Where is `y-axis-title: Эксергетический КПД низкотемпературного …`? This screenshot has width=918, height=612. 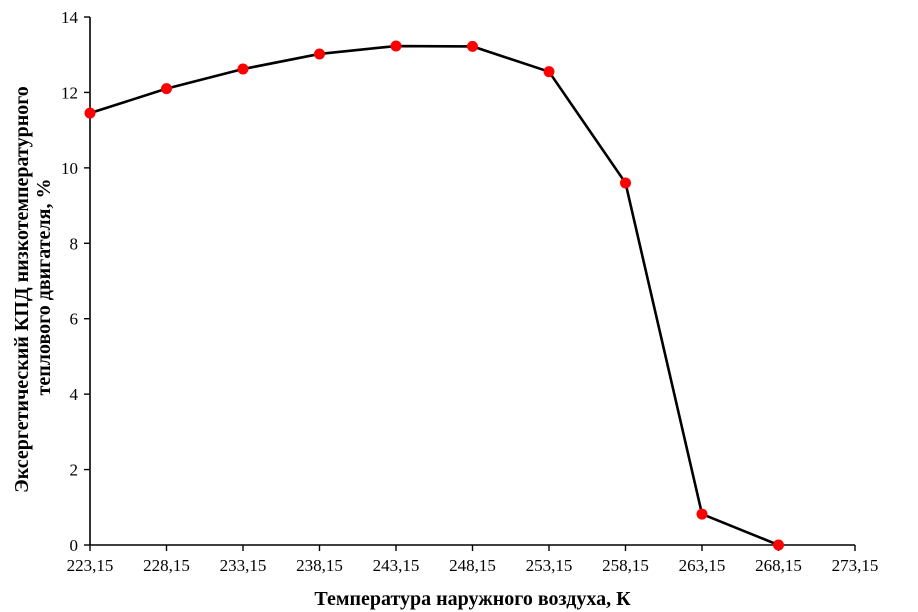
y-axis-title: Эксергетический КПД низкотемпературного … is located at coordinates (33, 287).